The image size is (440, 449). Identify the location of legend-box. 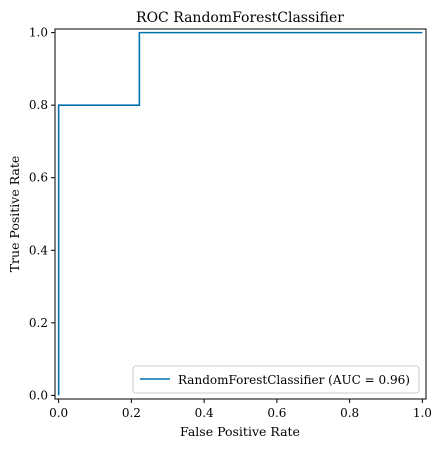
(276, 379).